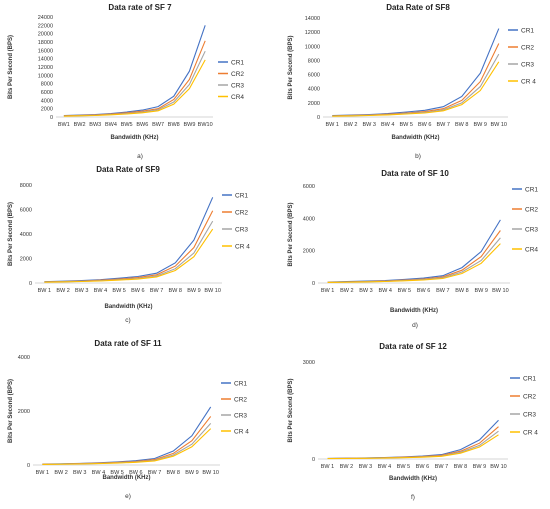 The width and height of the screenshot is (550, 509). What do you see at coordinates (142, 125) in the screenshot?
I see `x-tick-label: BW6` at bounding box center [142, 125].